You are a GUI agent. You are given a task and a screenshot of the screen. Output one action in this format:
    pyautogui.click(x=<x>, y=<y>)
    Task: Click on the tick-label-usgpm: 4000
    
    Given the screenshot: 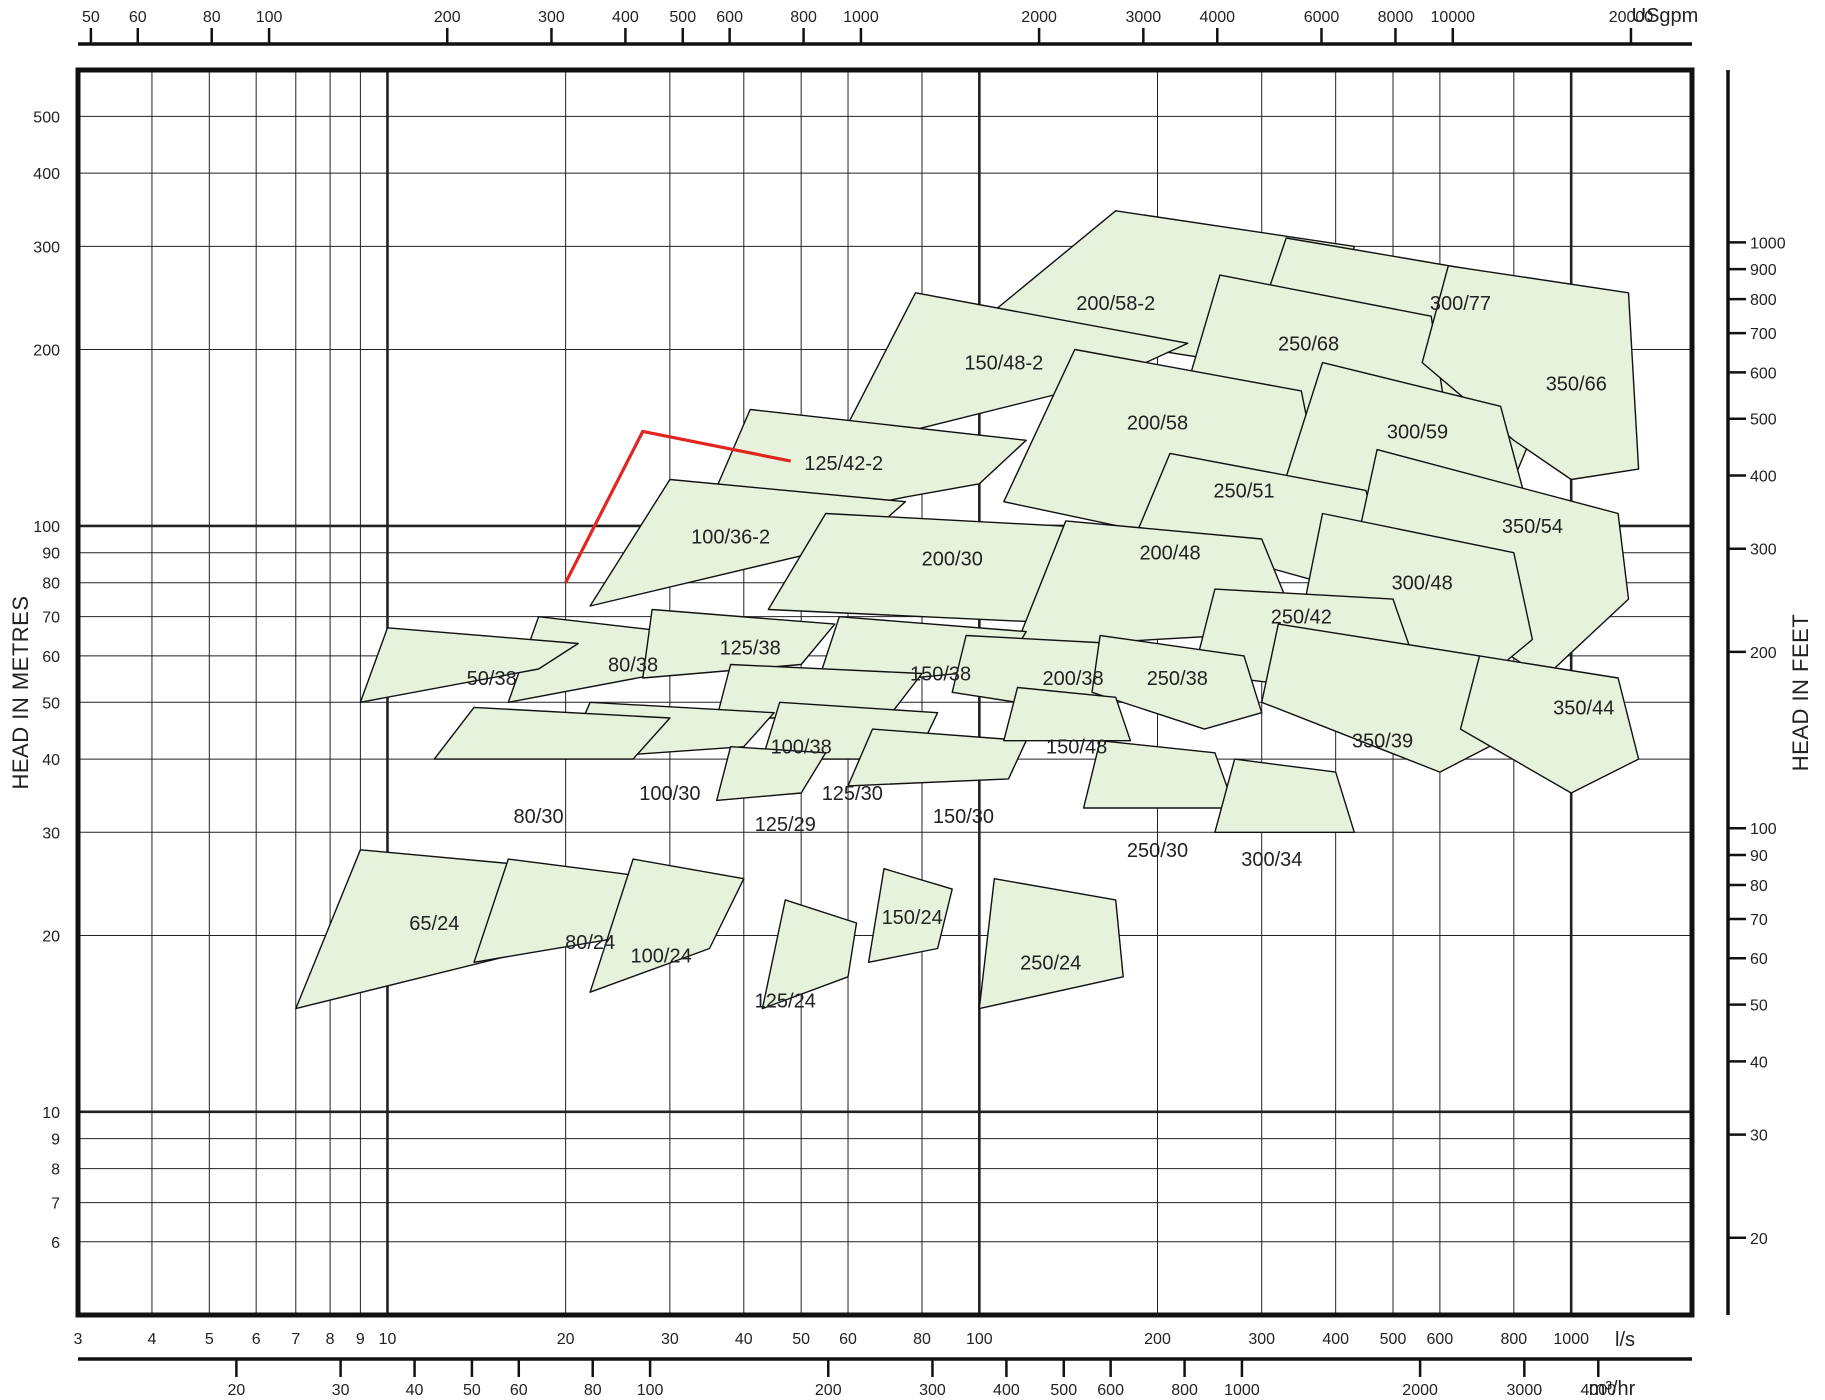 What is the action you would take?
    pyautogui.click(x=1217, y=17)
    